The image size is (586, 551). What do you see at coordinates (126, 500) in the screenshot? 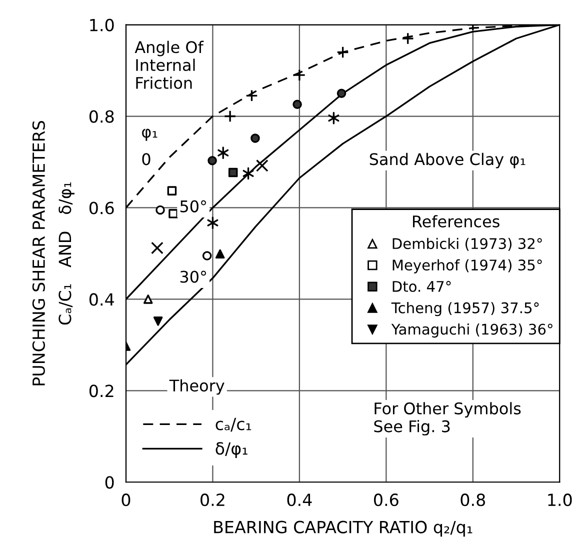
I see `x-tick-label: 0` at bounding box center [126, 500].